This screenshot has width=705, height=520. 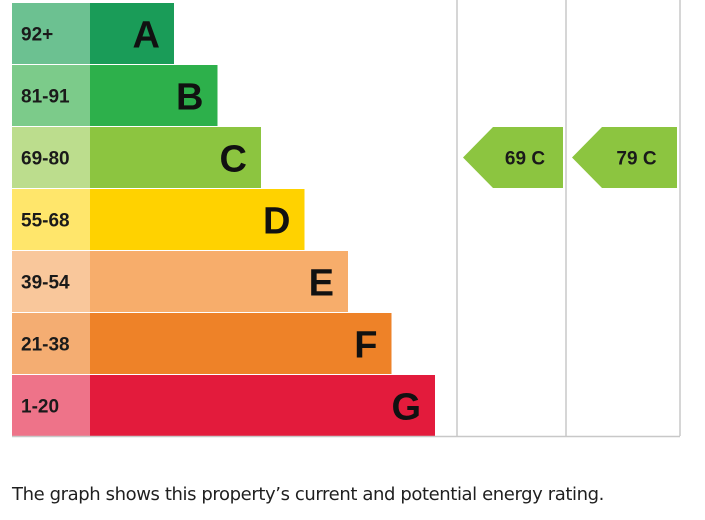 What do you see at coordinates (321, 284) in the screenshot?
I see `band-letter: E` at bounding box center [321, 284].